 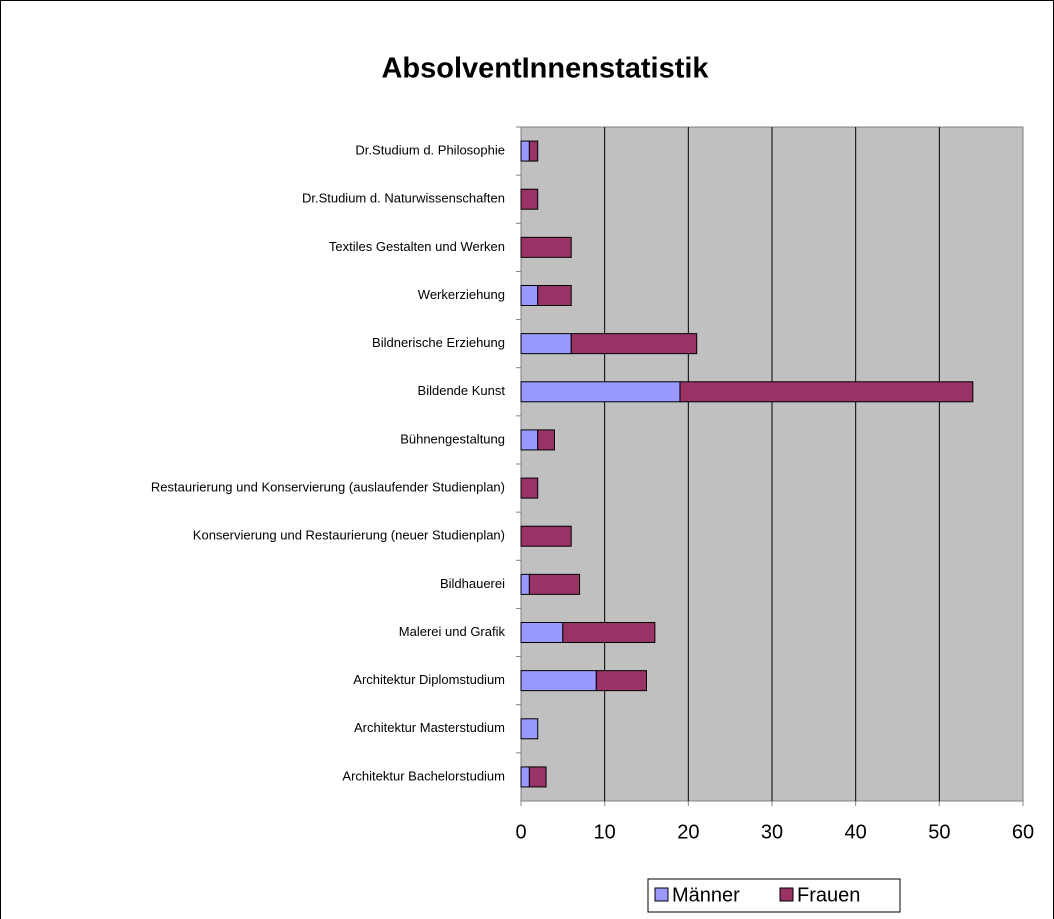 I want to click on x-tick-label: 0, so click(x=520, y=832).